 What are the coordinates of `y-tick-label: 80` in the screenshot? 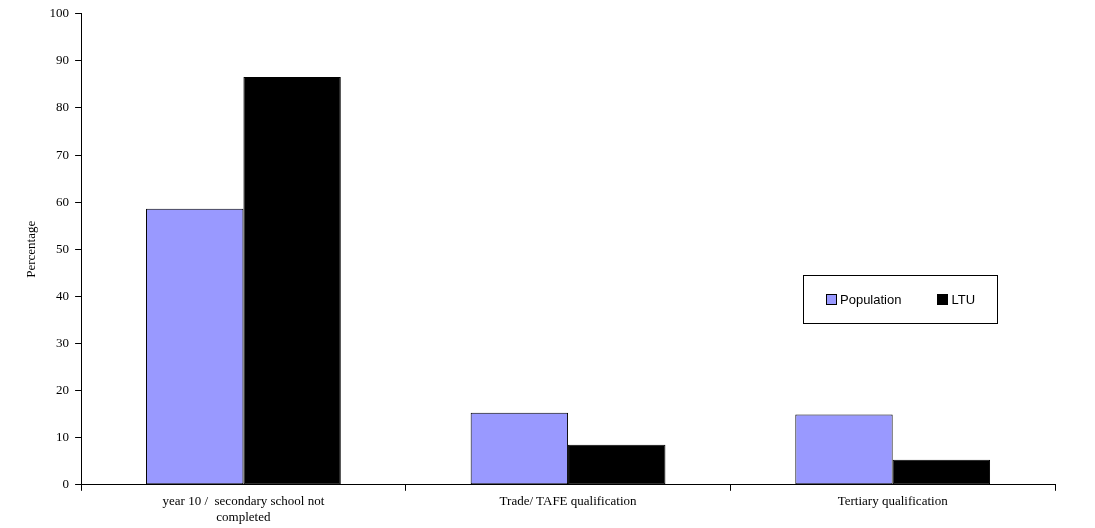 It's located at (63, 107).